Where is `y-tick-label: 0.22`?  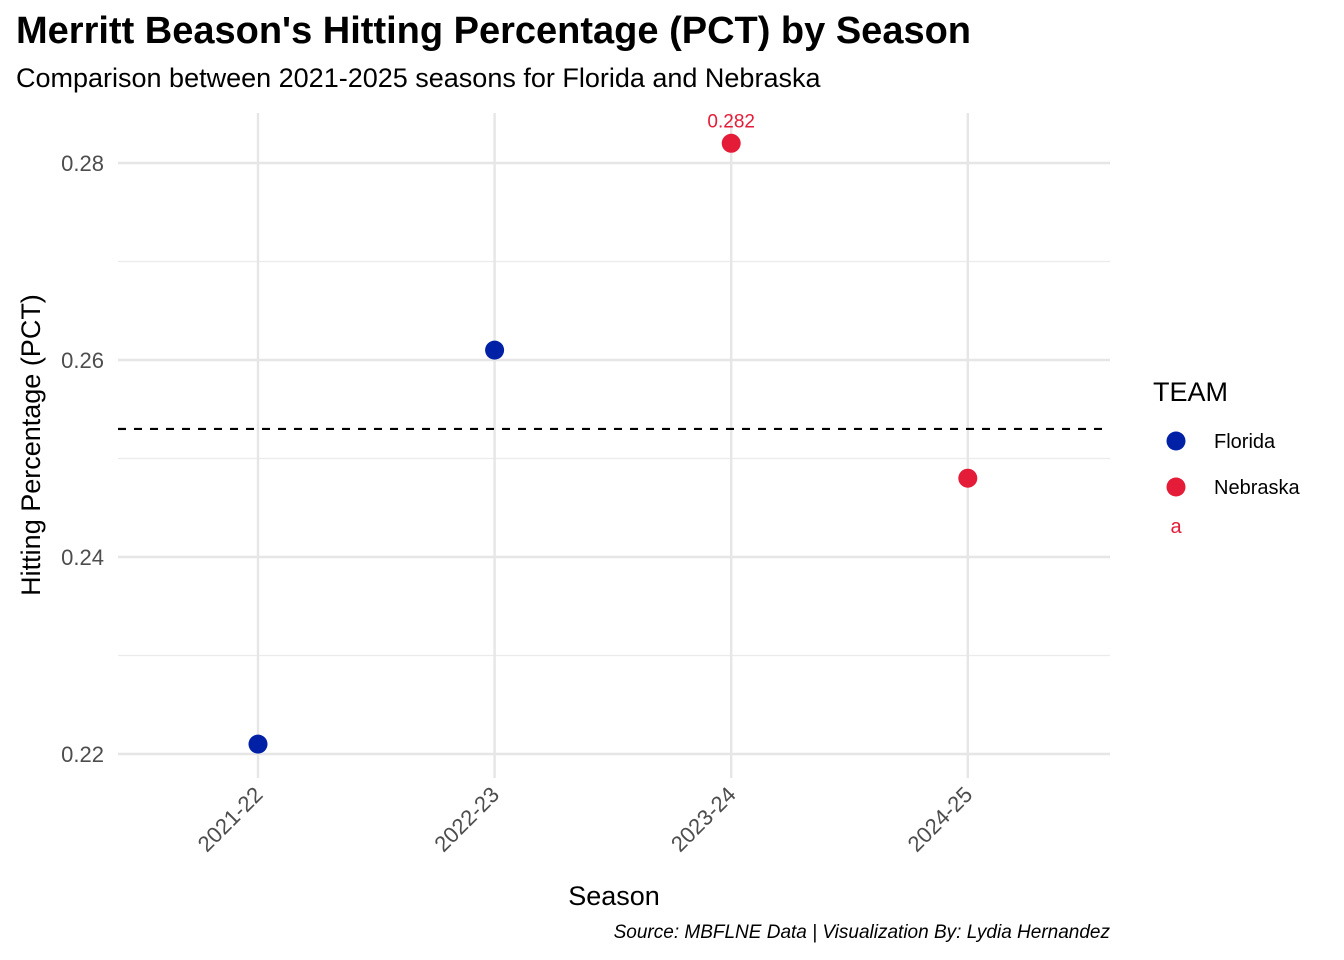
y-tick-label: 0.22 is located at coordinates (82, 754).